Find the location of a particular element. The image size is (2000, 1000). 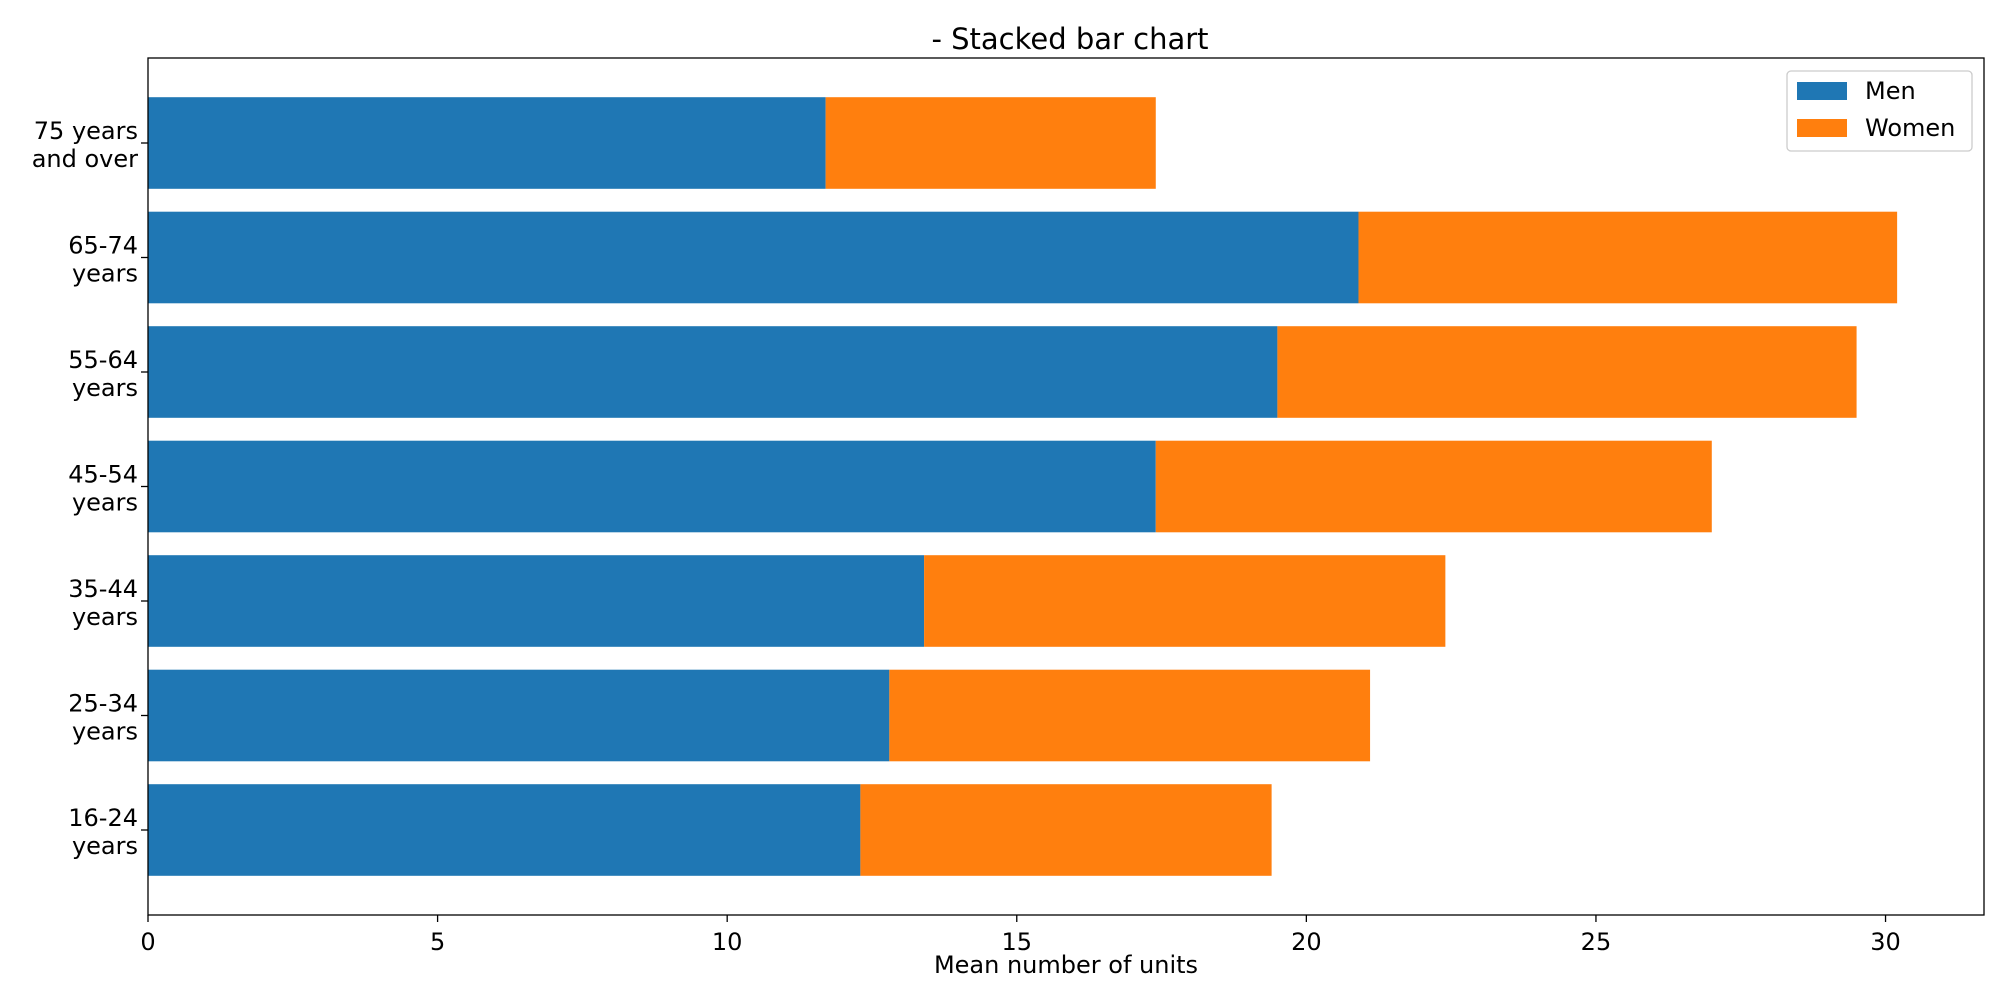

y-tick-label-4: 55-64 years is located at coordinates (103, 374).